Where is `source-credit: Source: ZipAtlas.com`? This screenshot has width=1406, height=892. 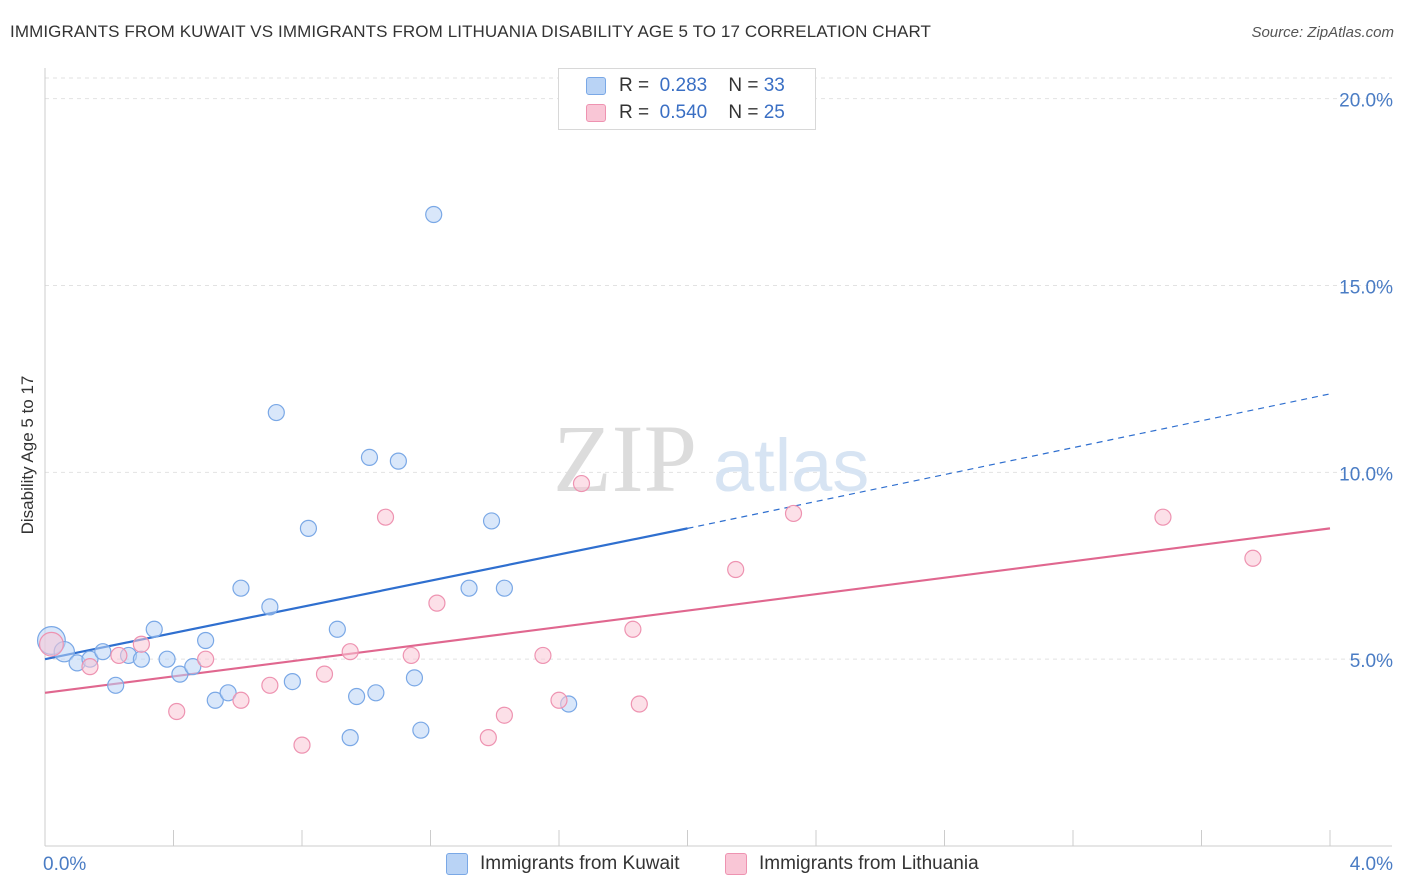 source-credit: Source: ZipAtlas.com is located at coordinates (1322, 32).